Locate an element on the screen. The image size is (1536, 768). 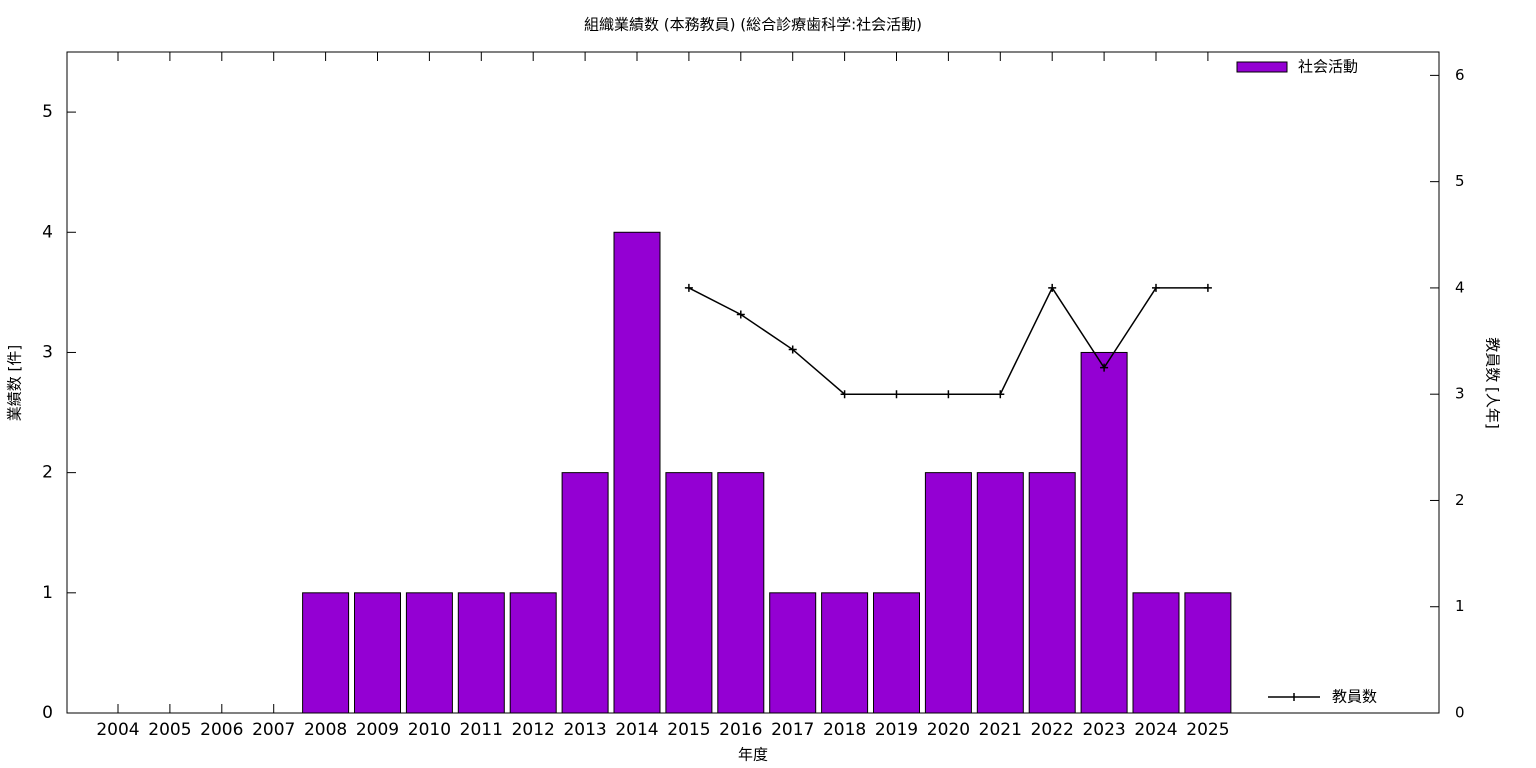
x-tick-label: 2024 is located at coordinates (1155, 730).